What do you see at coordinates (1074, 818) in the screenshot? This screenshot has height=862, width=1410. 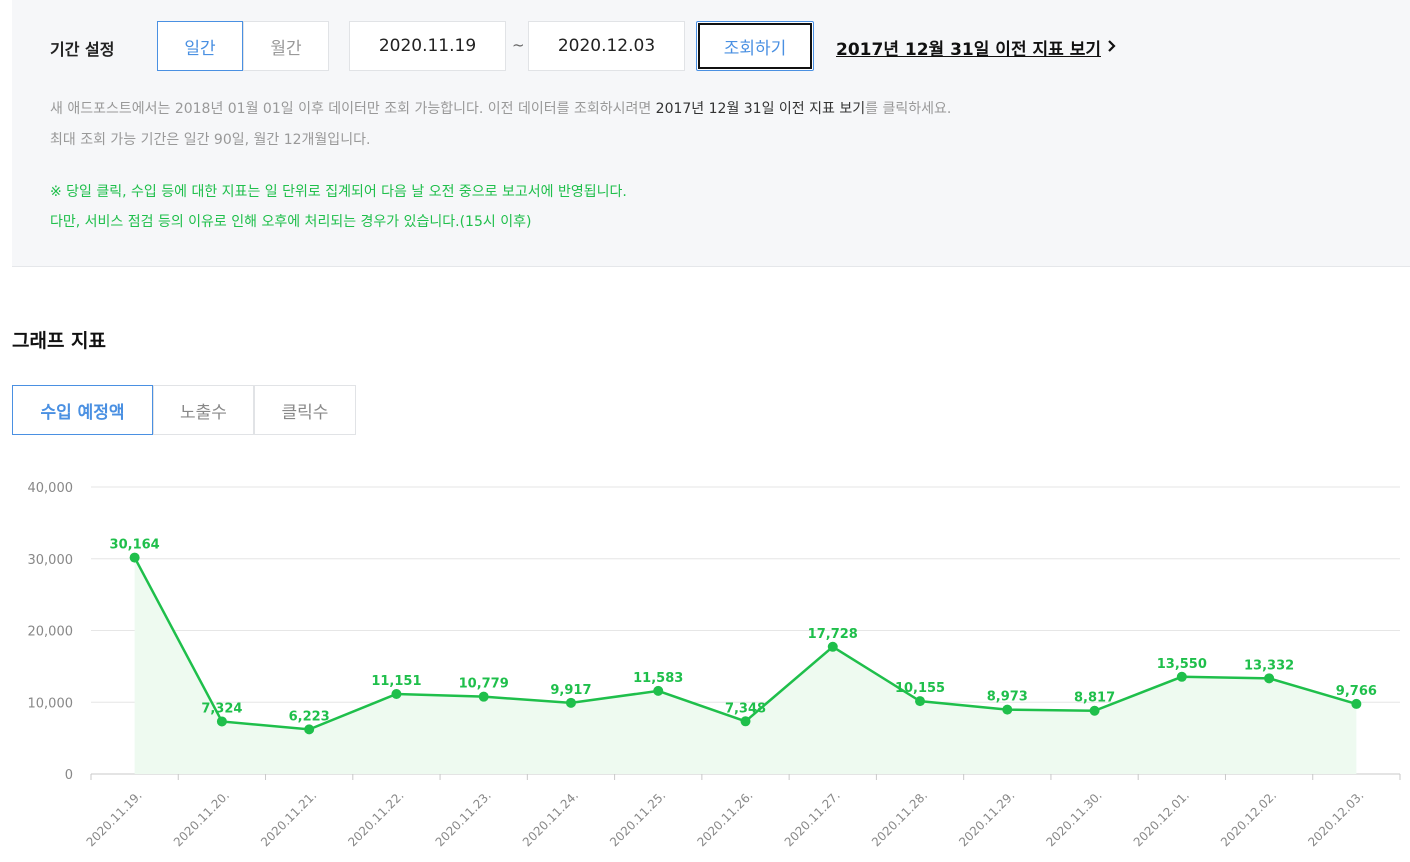 I see `x-tick-label: 2020.11.30.` at bounding box center [1074, 818].